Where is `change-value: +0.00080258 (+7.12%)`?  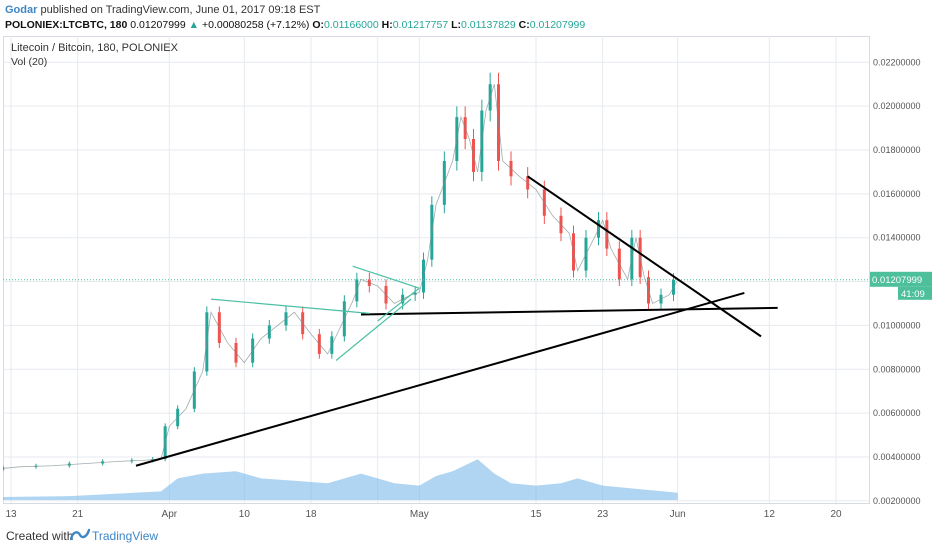
change-value: +0.00080258 (+7.12%) is located at coordinates (255, 25).